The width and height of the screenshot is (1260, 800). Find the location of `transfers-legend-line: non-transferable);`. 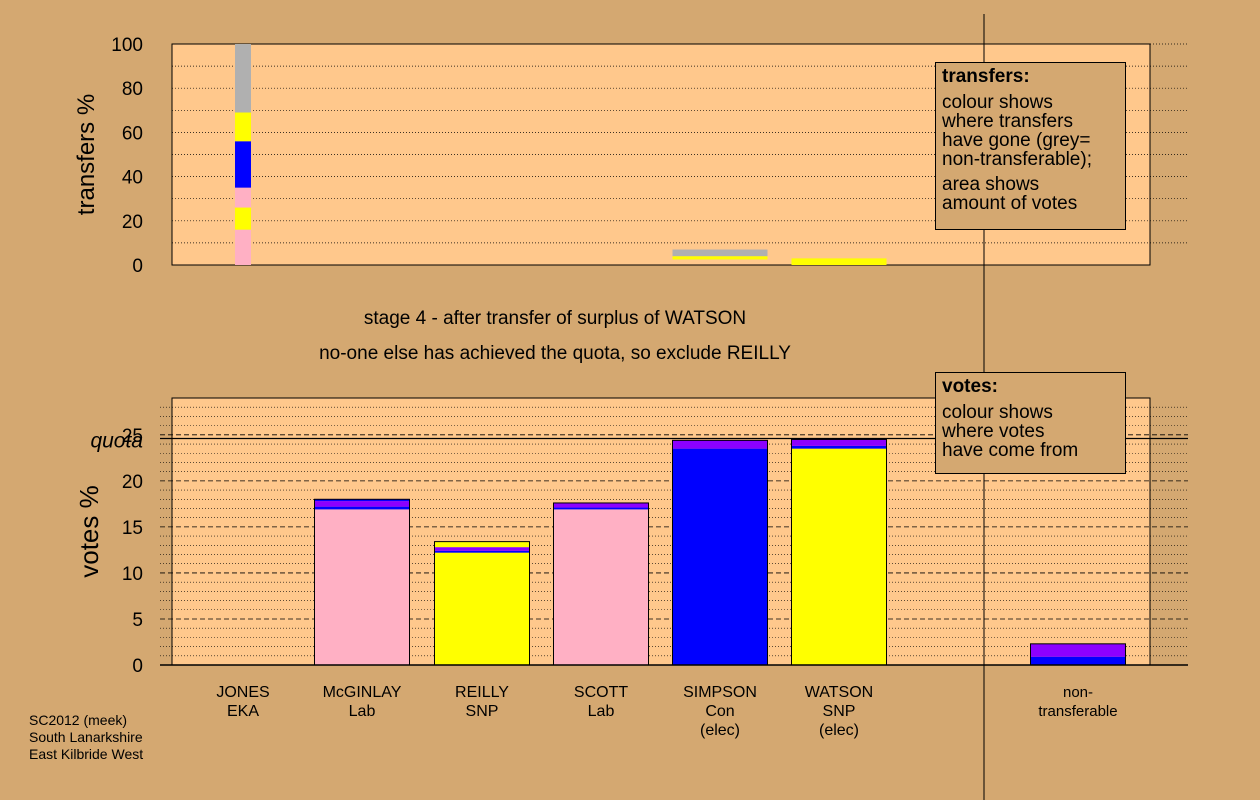

transfers-legend-line: non-transferable); is located at coordinates (1017, 159).